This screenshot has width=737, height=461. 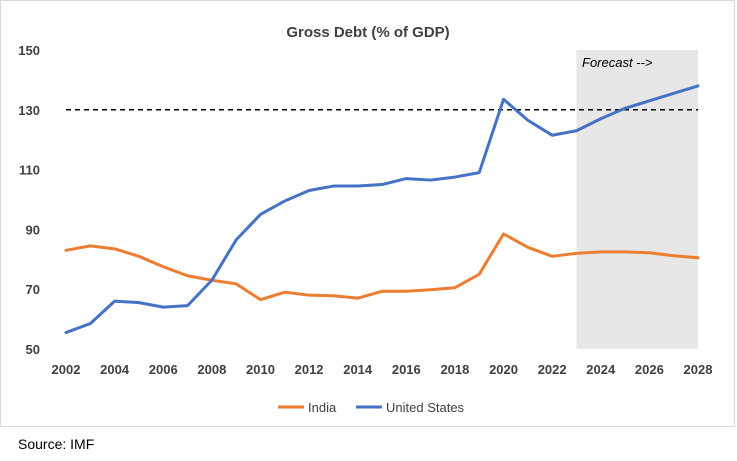 I want to click on x-tick-label: 2018, so click(x=454, y=369).